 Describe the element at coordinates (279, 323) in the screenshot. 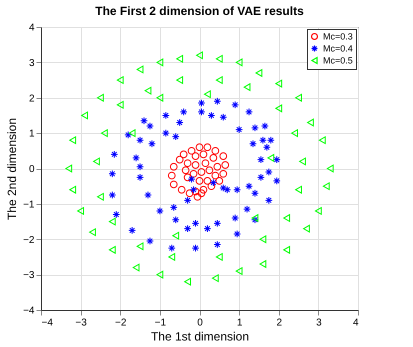

I see `x-tick-label: 2` at that location.